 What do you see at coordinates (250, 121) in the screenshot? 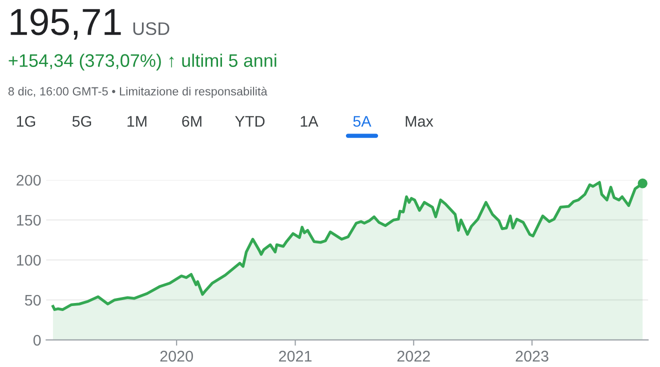
I see `text: YTD` at bounding box center [250, 121].